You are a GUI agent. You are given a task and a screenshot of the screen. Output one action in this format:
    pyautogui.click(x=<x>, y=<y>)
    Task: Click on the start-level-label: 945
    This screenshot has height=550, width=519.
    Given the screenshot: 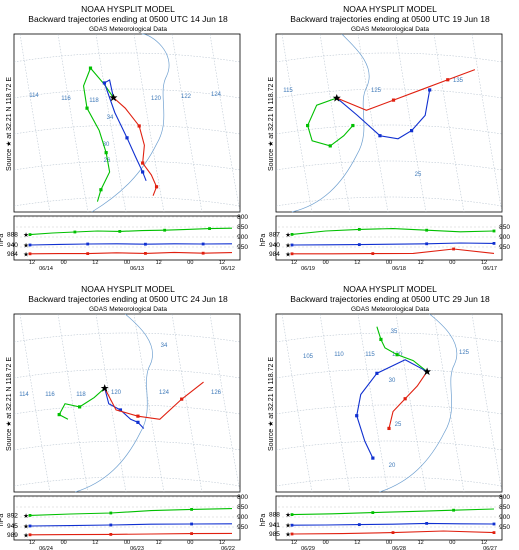 What is the action you would take?
    pyautogui.click(x=12, y=526)
    